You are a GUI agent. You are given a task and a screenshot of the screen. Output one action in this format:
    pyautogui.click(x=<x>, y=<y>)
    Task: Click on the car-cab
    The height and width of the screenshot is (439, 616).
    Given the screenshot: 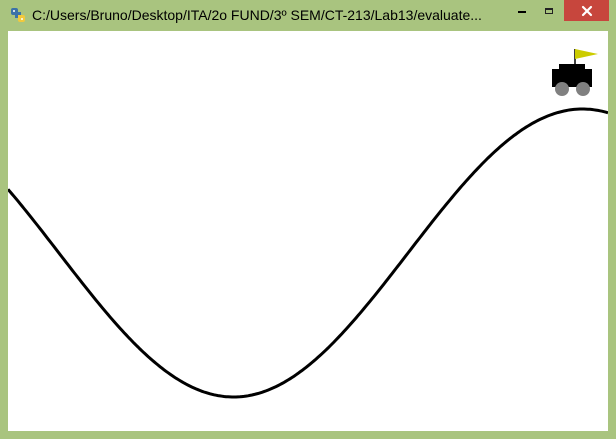 What is the action you would take?
    pyautogui.click(x=572, y=68)
    